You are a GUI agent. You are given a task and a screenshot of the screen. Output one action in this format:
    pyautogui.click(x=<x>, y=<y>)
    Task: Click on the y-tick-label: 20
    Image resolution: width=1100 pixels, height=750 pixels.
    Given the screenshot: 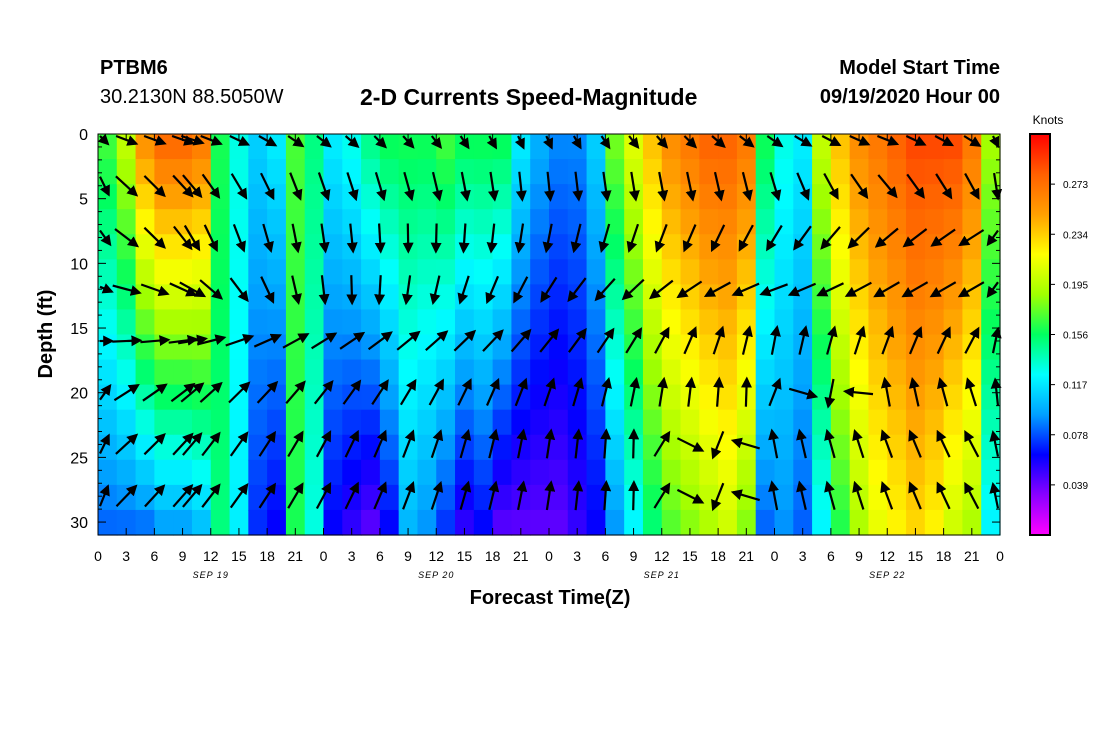 What is the action you would take?
    pyautogui.click(x=79, y=394)
    